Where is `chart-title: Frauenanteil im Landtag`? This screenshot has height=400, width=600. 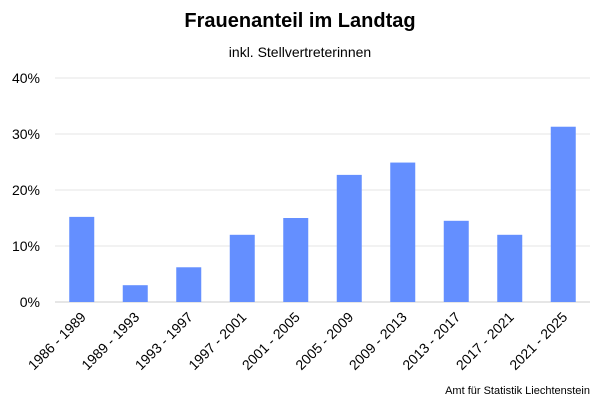 chart-title: Frauenanteil im Landtag is located at coordinates (299, 21).